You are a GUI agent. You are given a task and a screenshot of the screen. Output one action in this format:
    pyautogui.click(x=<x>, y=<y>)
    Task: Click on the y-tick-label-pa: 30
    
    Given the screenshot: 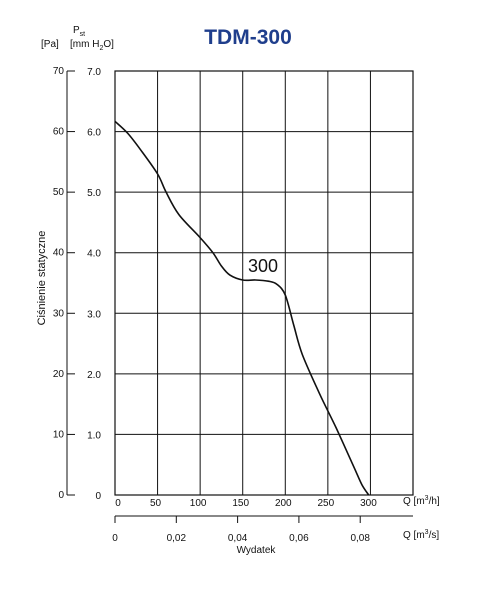 What is the action you would take?
    pyautogui.click(x=59, y=313)
    